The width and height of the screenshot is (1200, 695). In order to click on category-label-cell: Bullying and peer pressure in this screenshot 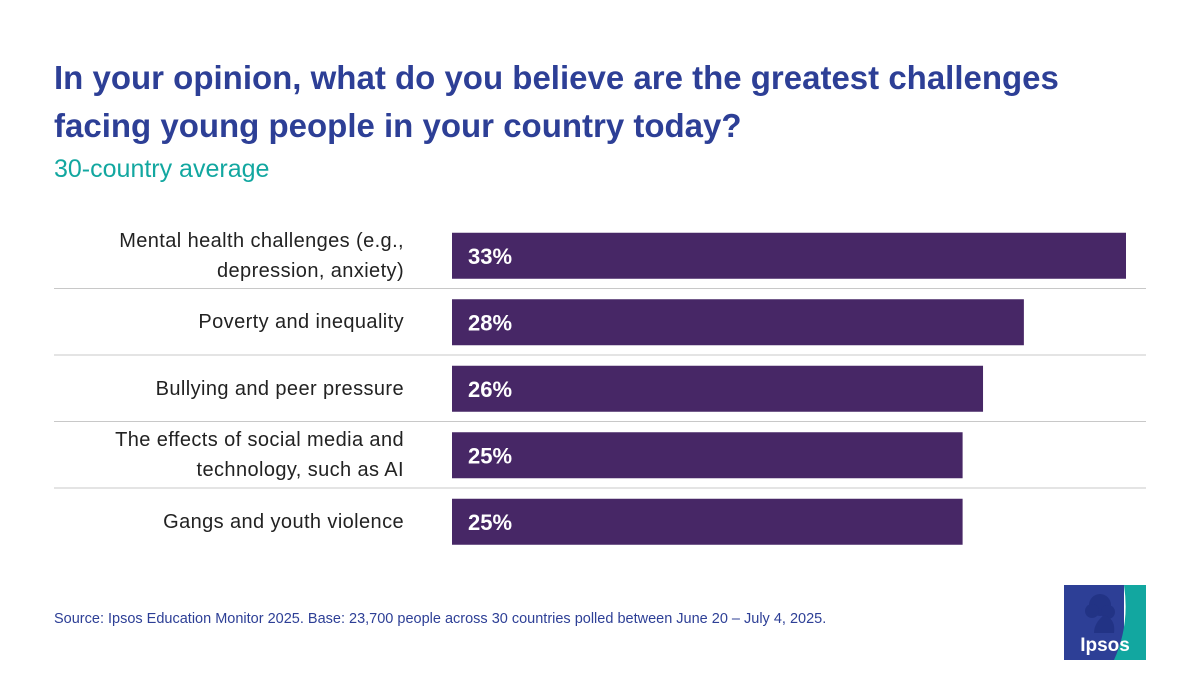, I will do `click(222, 389)`.